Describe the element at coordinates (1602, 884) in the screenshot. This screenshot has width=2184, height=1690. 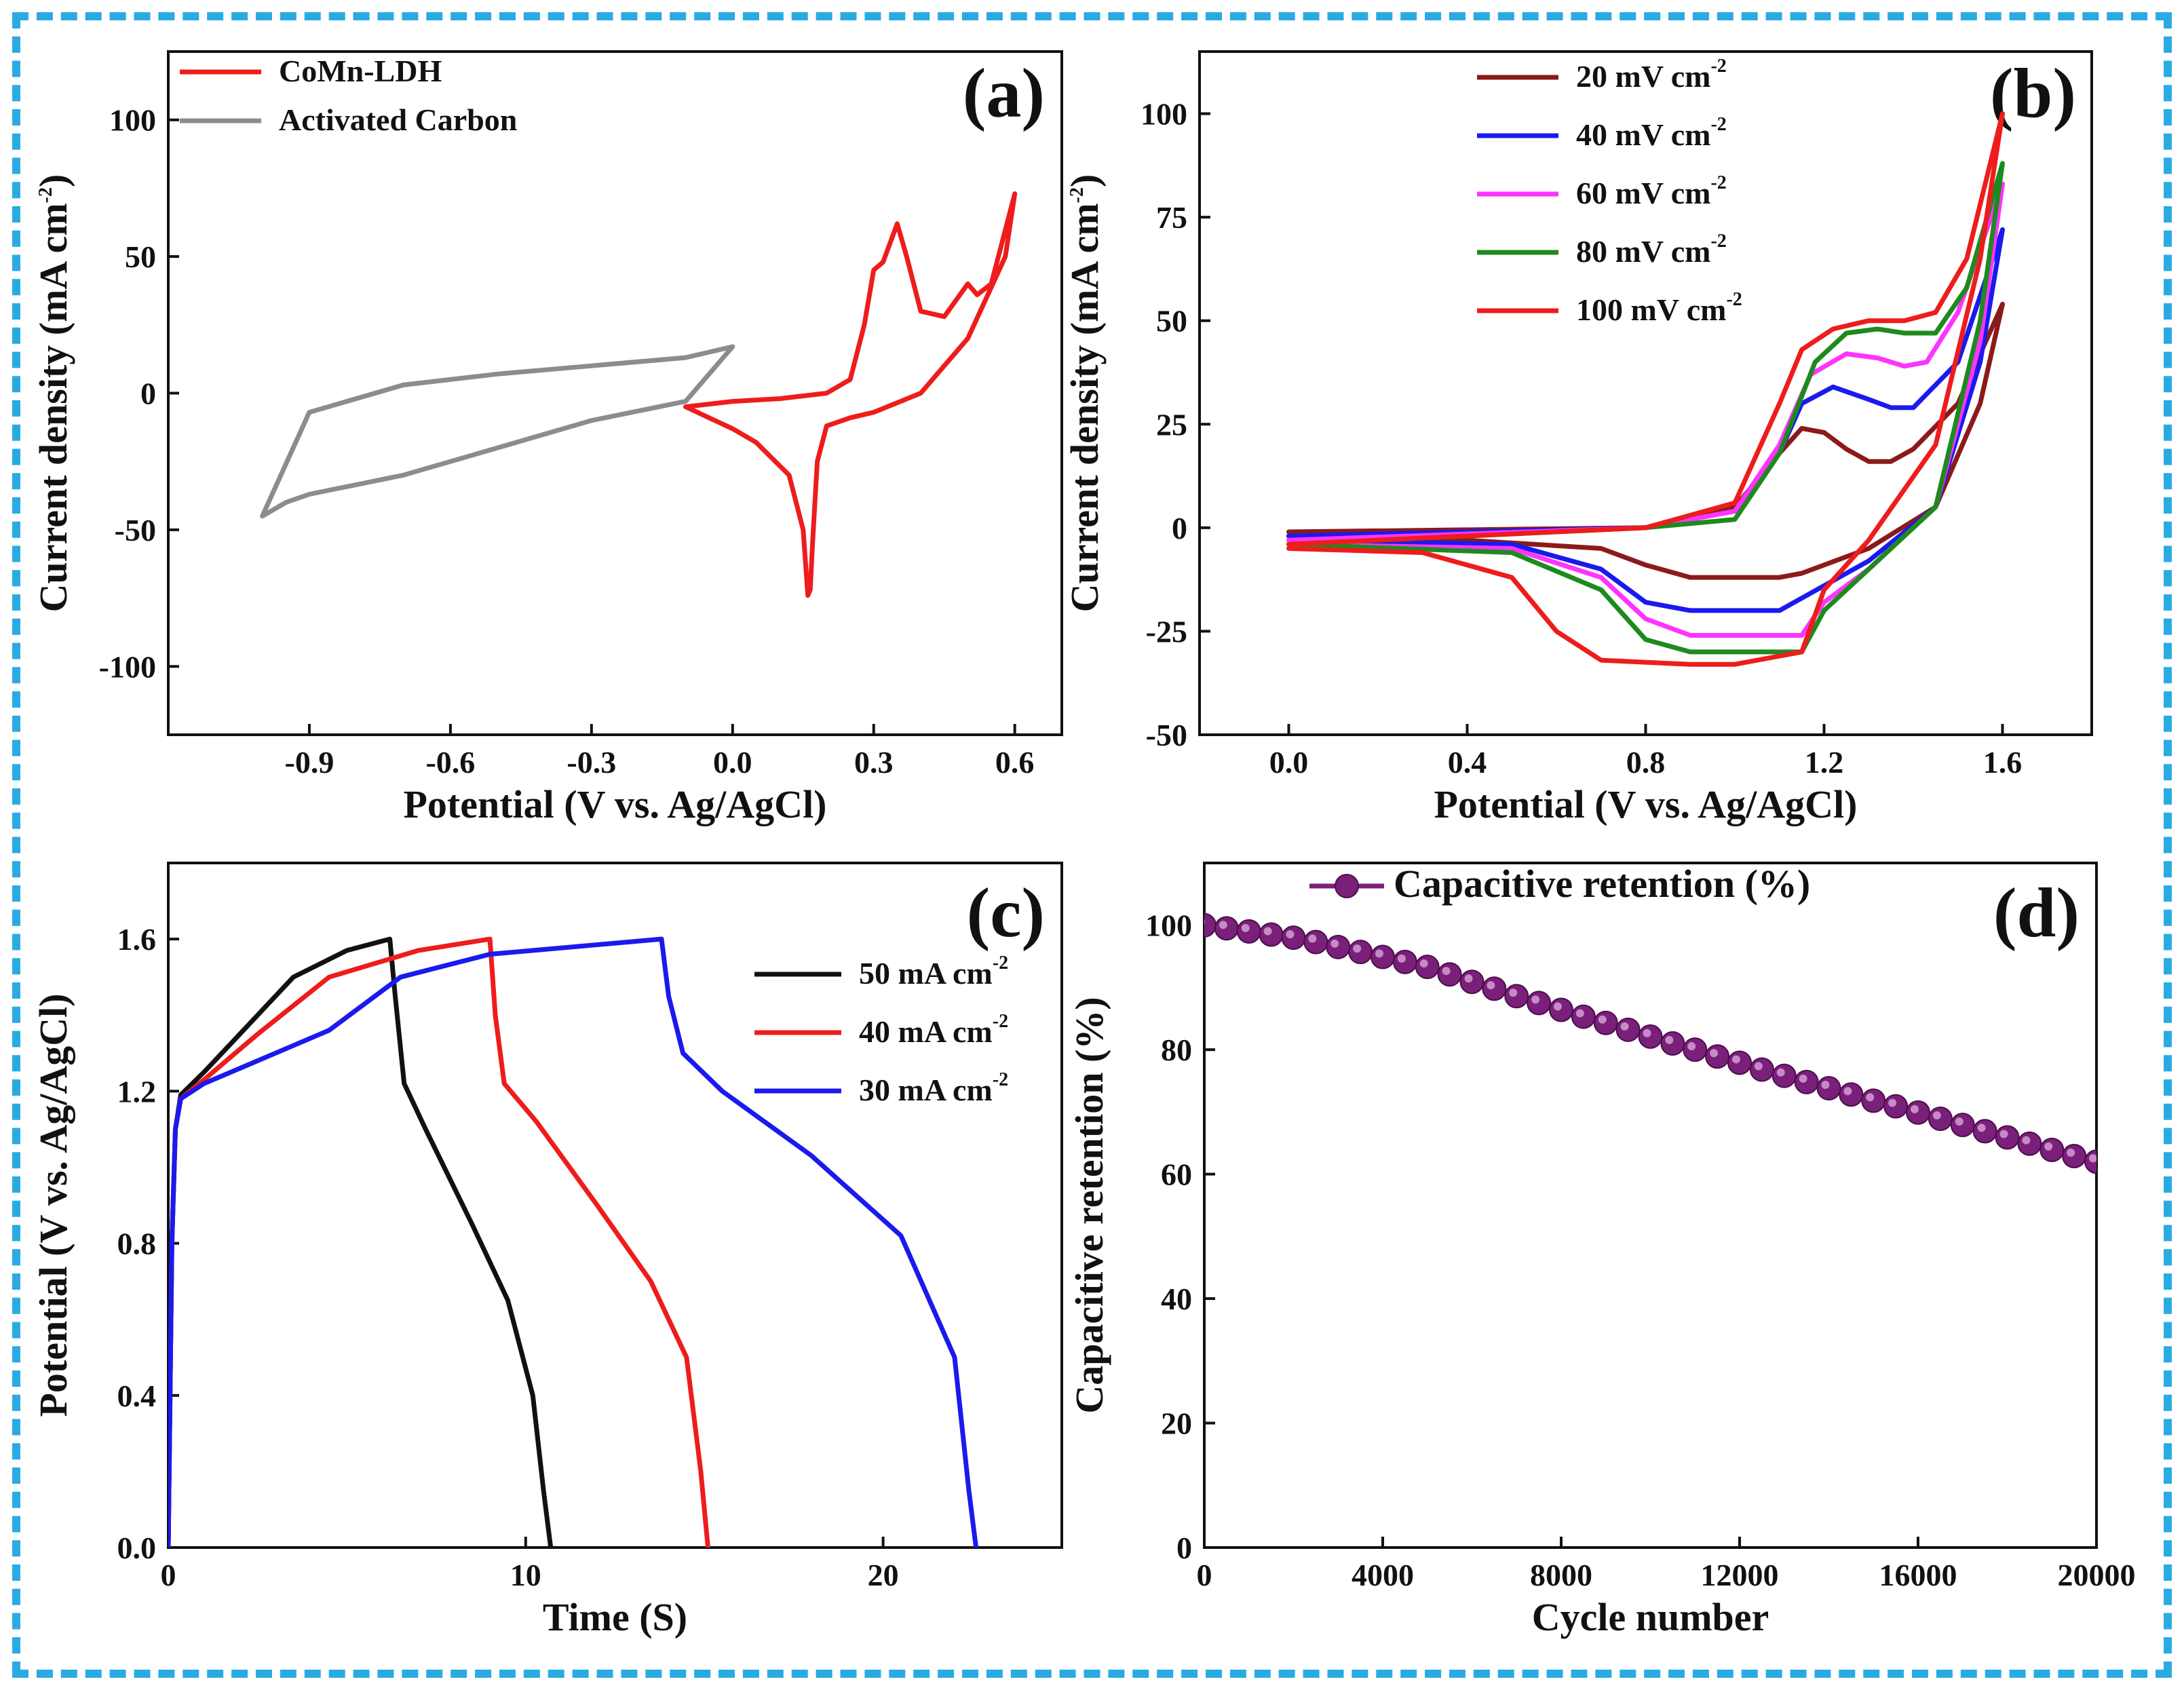
I see `legend-label: Capacitive retention (%)` at that location.